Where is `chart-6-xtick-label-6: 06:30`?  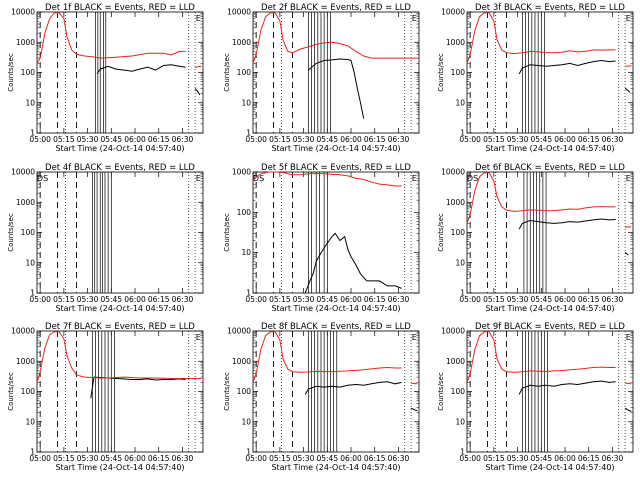 chart-6-xtick-label-6: 06:30 is located at coordinates (613, 299).